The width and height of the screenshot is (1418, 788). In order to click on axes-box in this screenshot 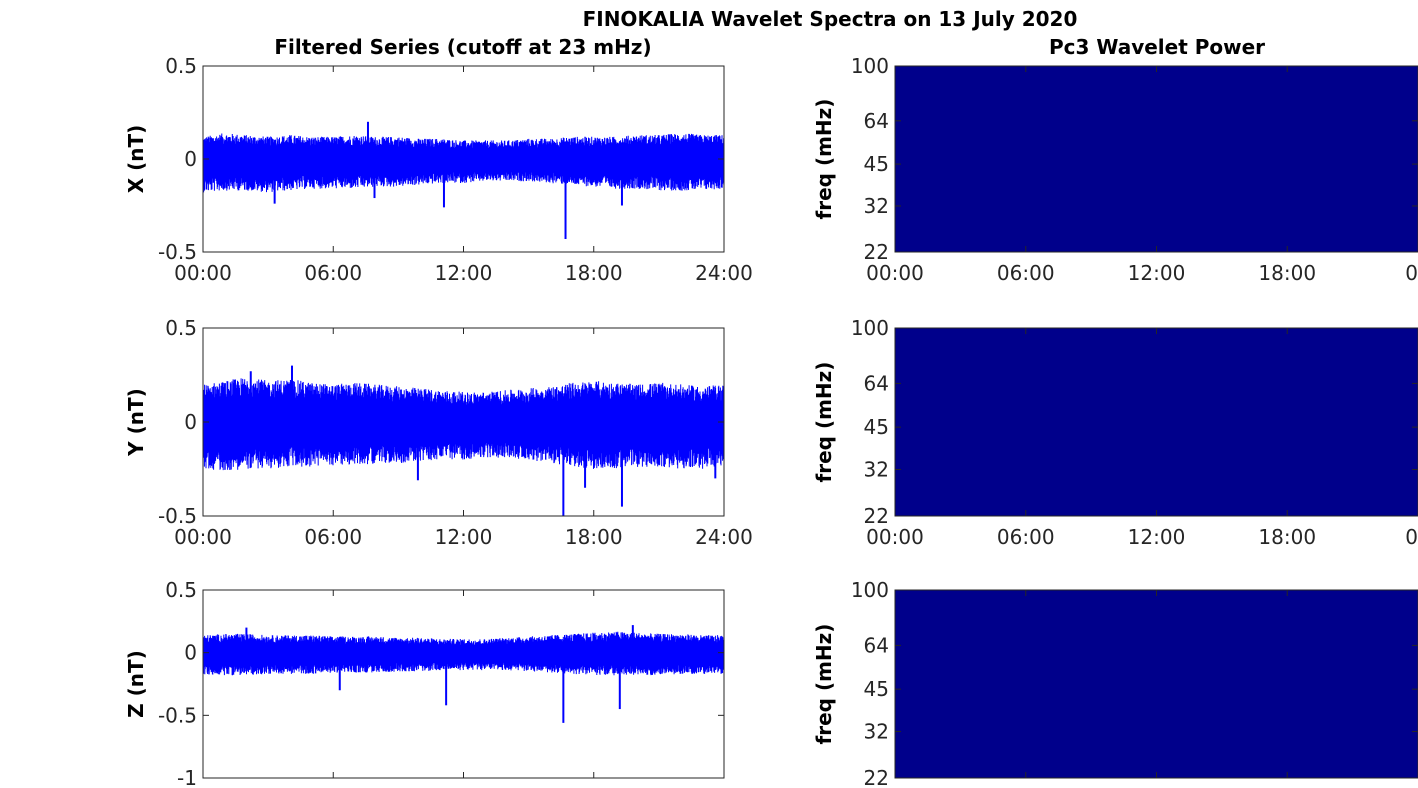, I will do `click(463, 684)`.